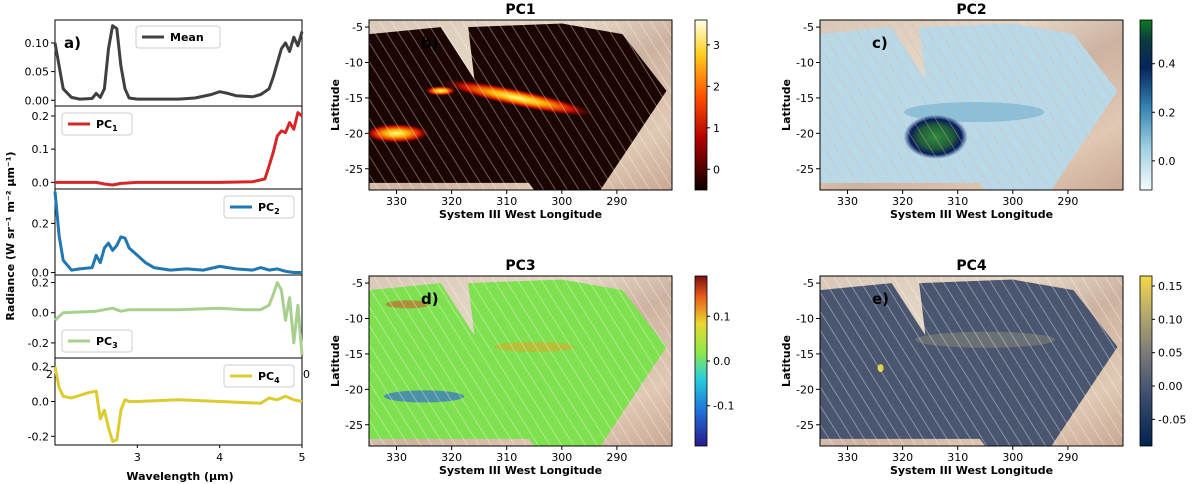 This screenshot has height=484, width=1200. I want to click on colorbar-tick-label: 3, so click(716, 45).